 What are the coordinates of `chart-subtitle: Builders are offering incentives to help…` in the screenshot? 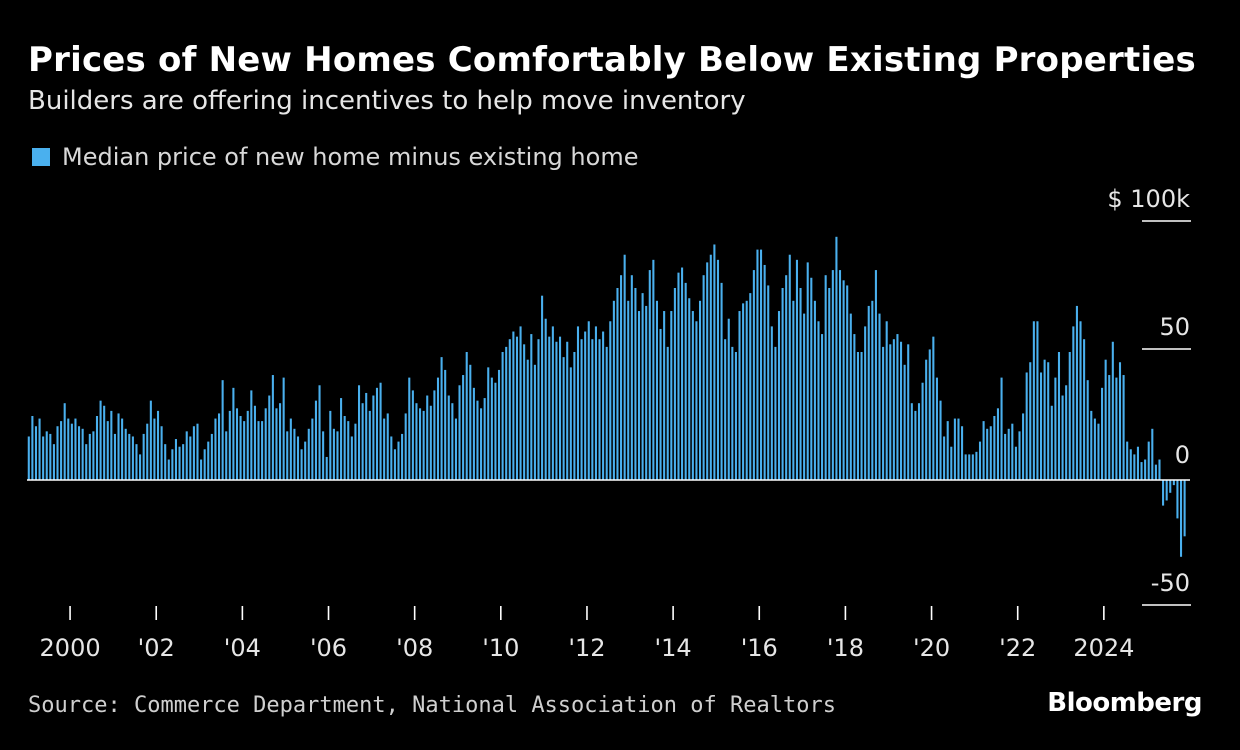 It's located at (387, 101).